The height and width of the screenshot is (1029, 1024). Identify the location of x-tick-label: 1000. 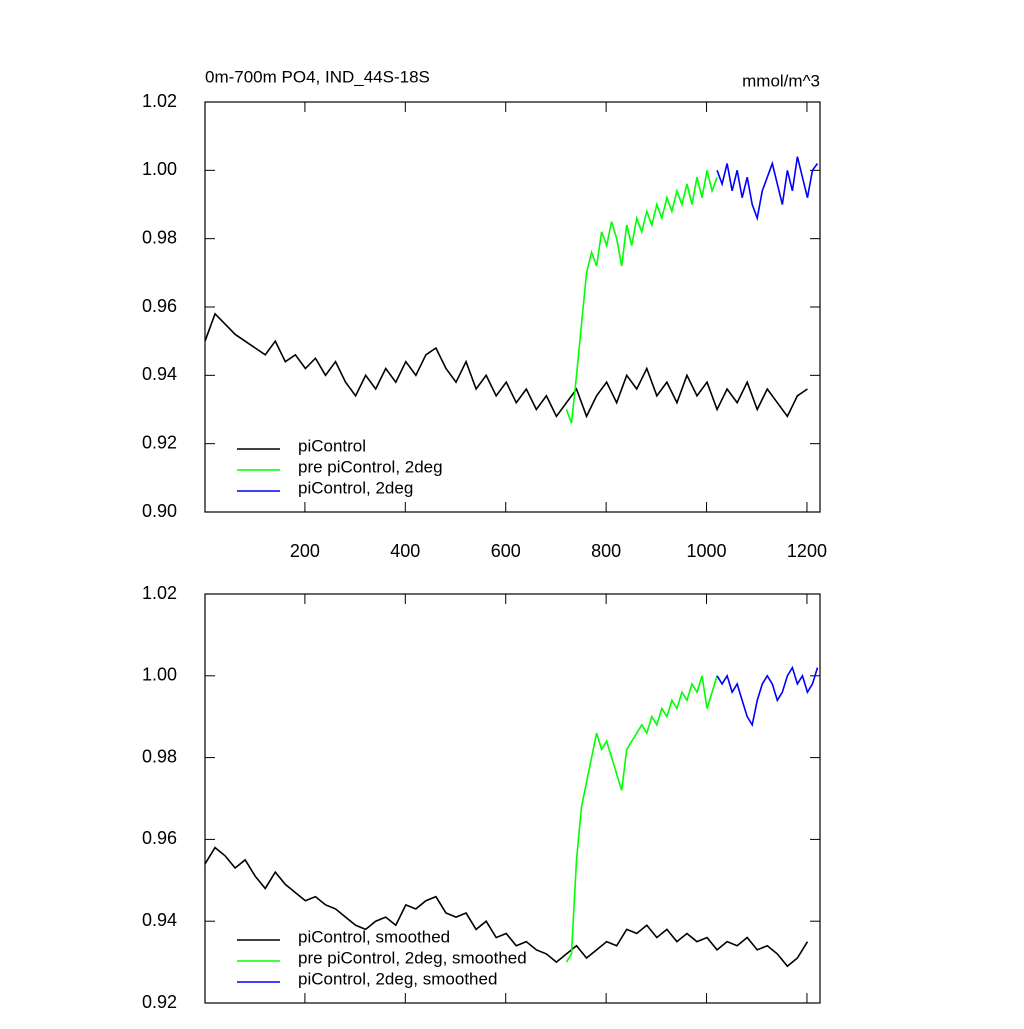
(707, 551).